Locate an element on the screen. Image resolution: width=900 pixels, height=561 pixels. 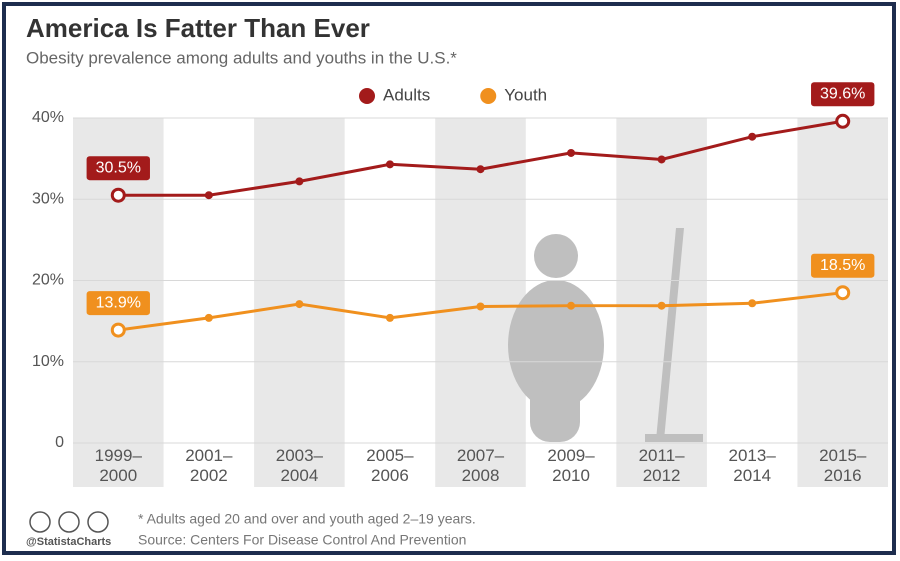
y-tick-label: 40% is located at coordinates (48, 117).